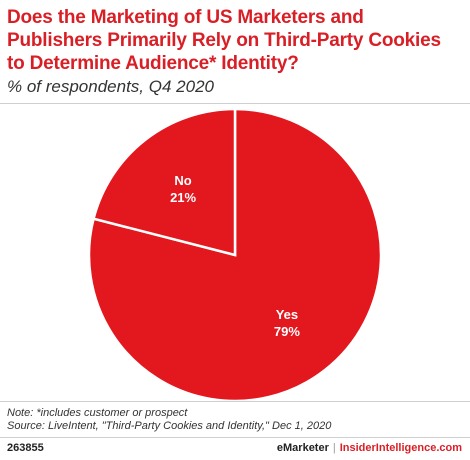 The width and height of the screenshot is (470, 460). I want to click on brand-insider-intelligence: InsiderIntelligence.com, so click(400, 448).